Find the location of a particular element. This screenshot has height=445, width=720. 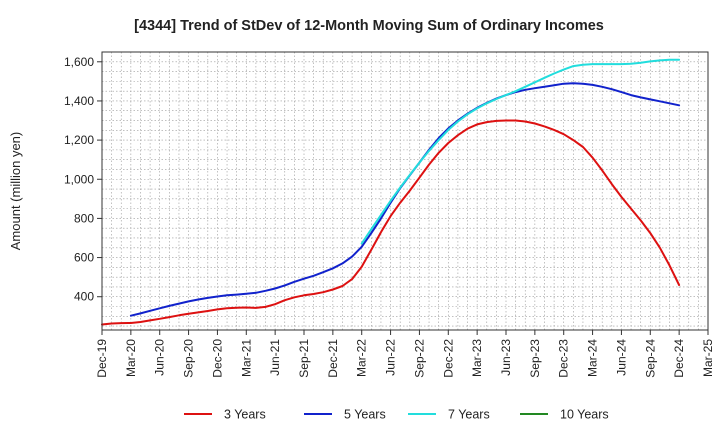

y-tick-label: 1,600 is located at coordinates (79, 62).